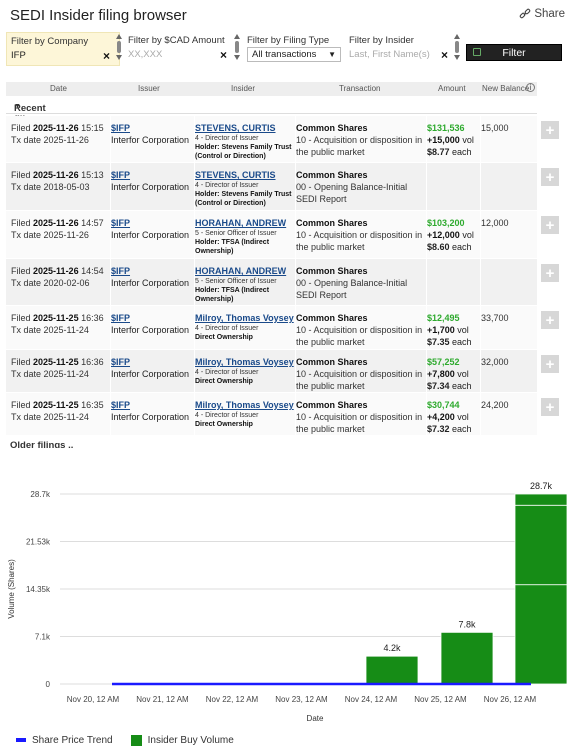 This screenshot has width=575, height=755. What do you see at coordinates (443, 405) in the screenshot?
I see `amount-value: $30,744` at bounding box center [443, 405].